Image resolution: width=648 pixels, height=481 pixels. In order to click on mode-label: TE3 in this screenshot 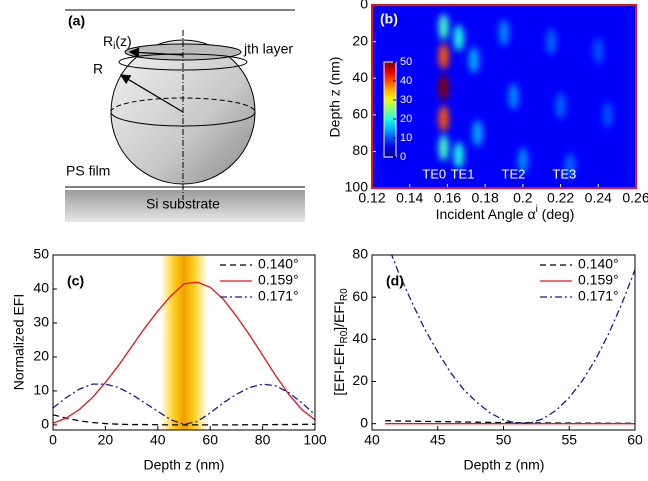, I will do `click(564, 174)`.